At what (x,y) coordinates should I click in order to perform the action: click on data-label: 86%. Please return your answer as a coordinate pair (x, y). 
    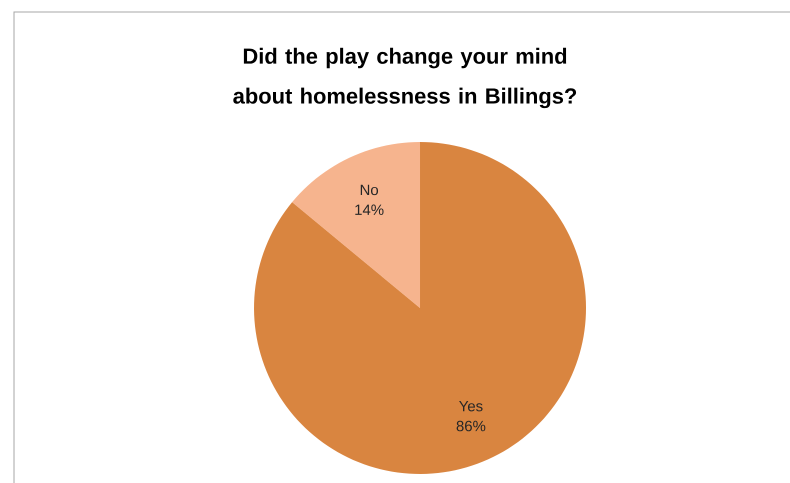
    Looking at the image, I should click on (471, 426).